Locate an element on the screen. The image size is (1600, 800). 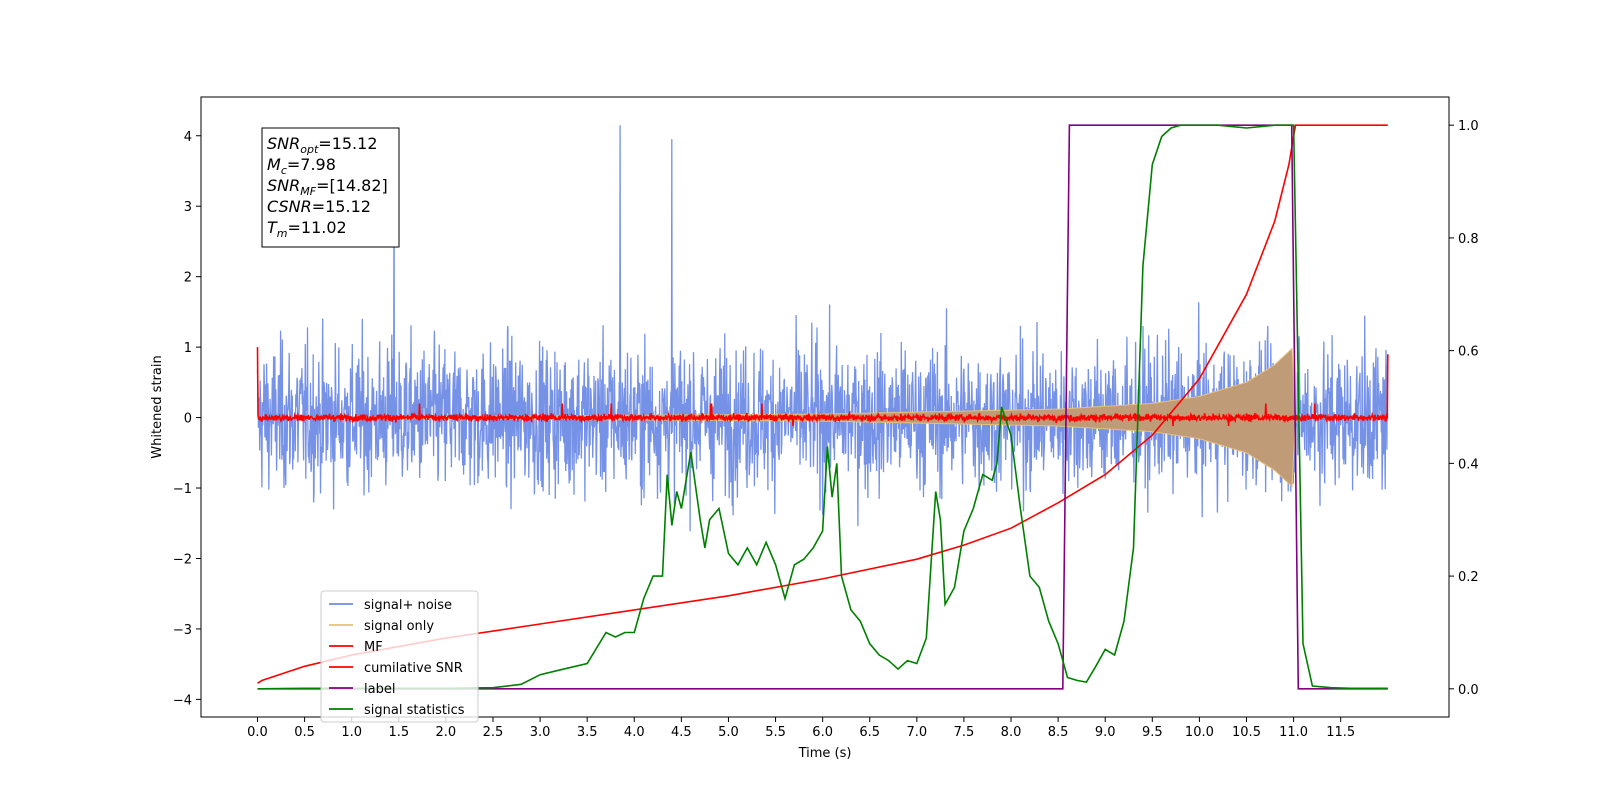
y-tick-label: 1 is located at coordinates (188, 348).